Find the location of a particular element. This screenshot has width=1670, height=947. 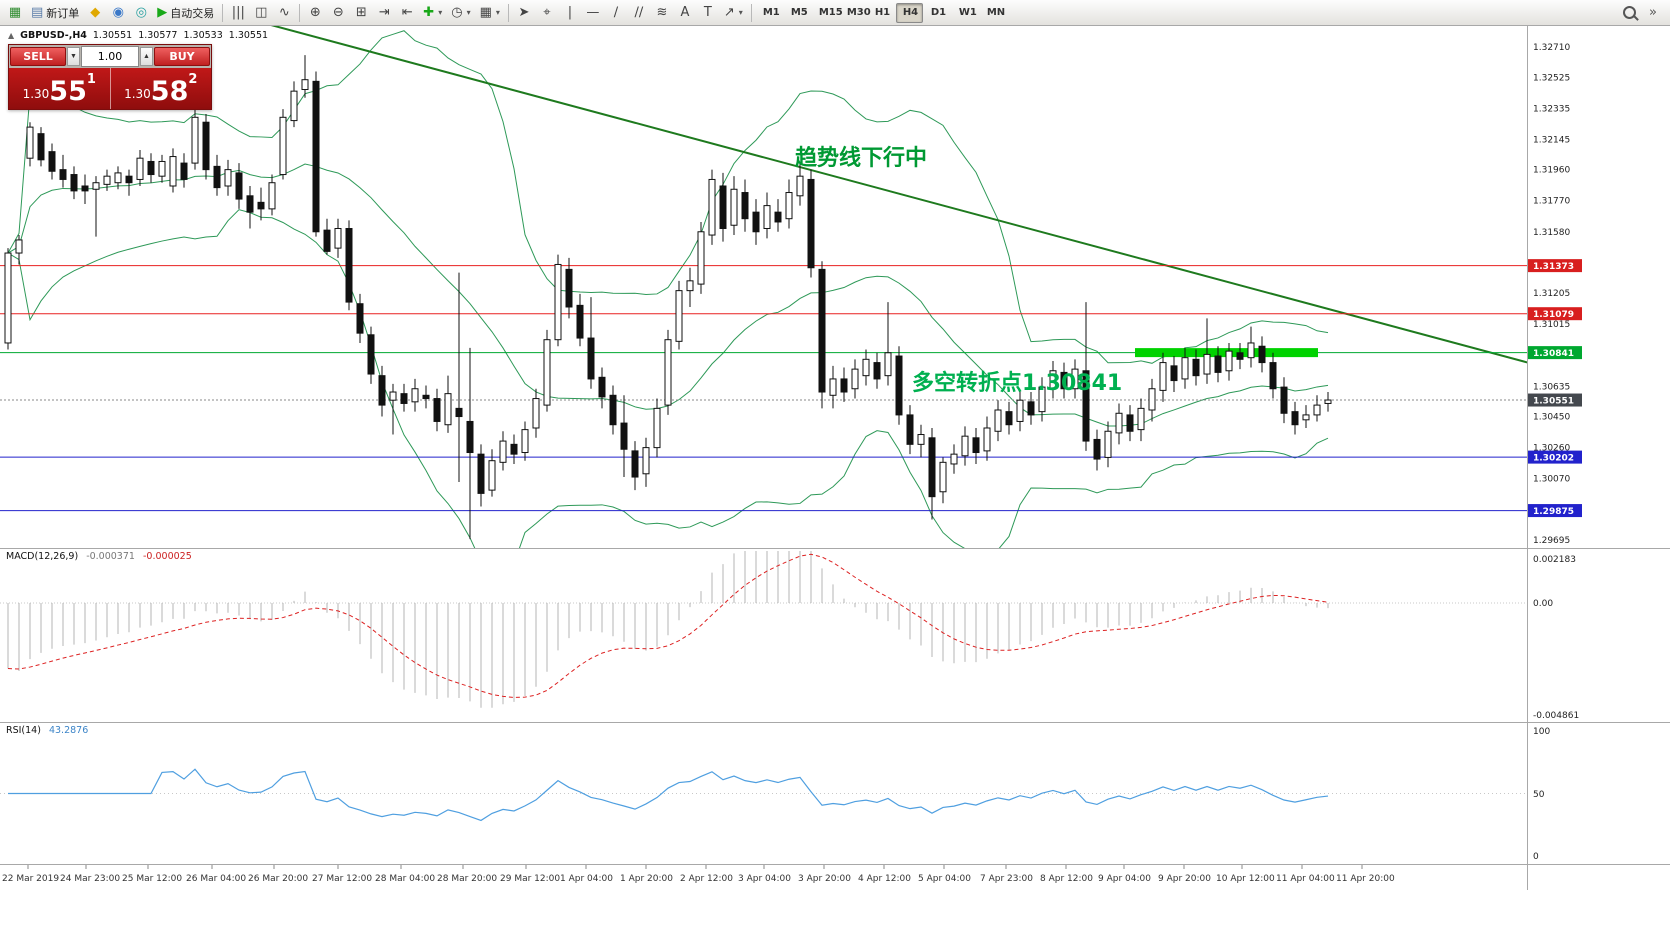

timeframe-h4-button: H4 is located at coordinates (909, 12).